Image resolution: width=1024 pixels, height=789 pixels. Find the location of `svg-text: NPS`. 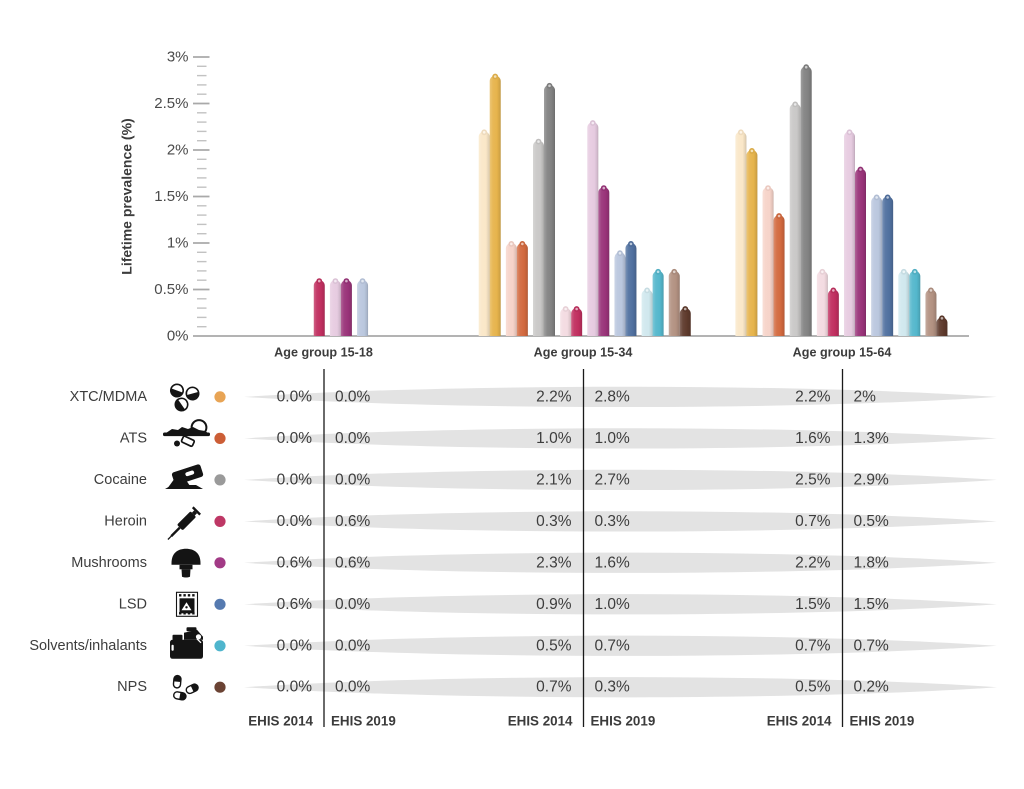

svg-text: NPS is located at coordinates (132, 687).